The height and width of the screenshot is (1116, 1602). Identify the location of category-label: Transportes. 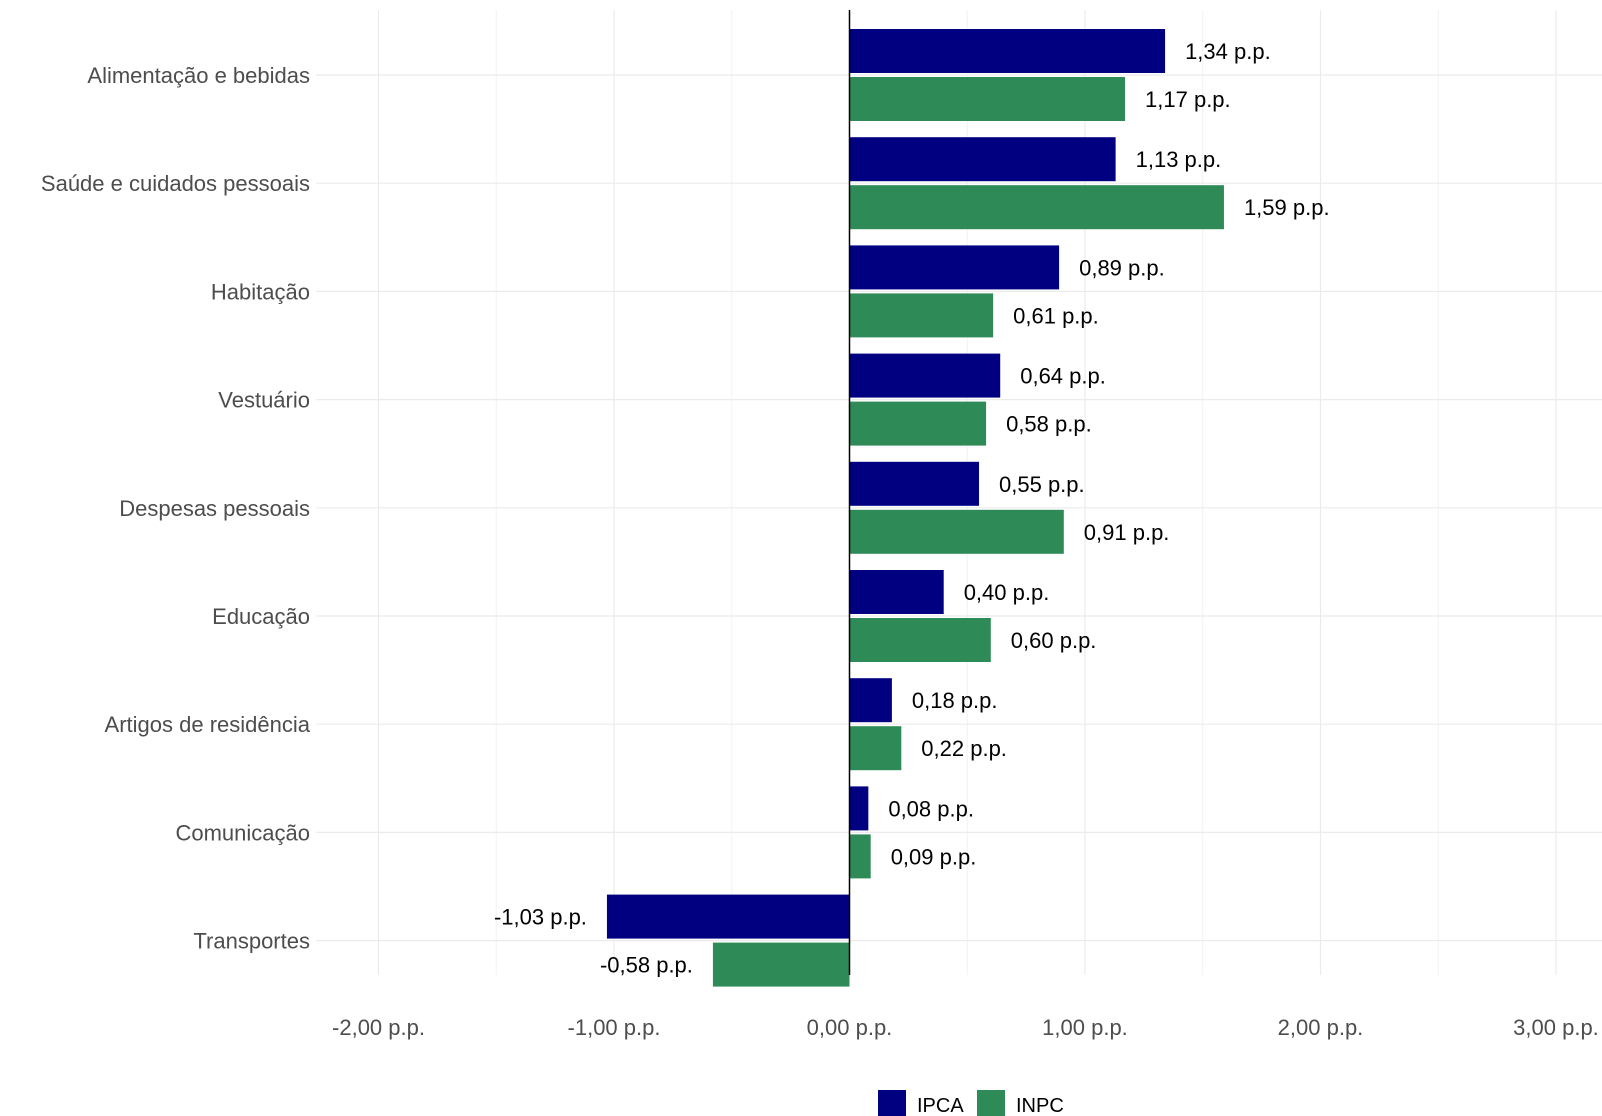
(251, 941).